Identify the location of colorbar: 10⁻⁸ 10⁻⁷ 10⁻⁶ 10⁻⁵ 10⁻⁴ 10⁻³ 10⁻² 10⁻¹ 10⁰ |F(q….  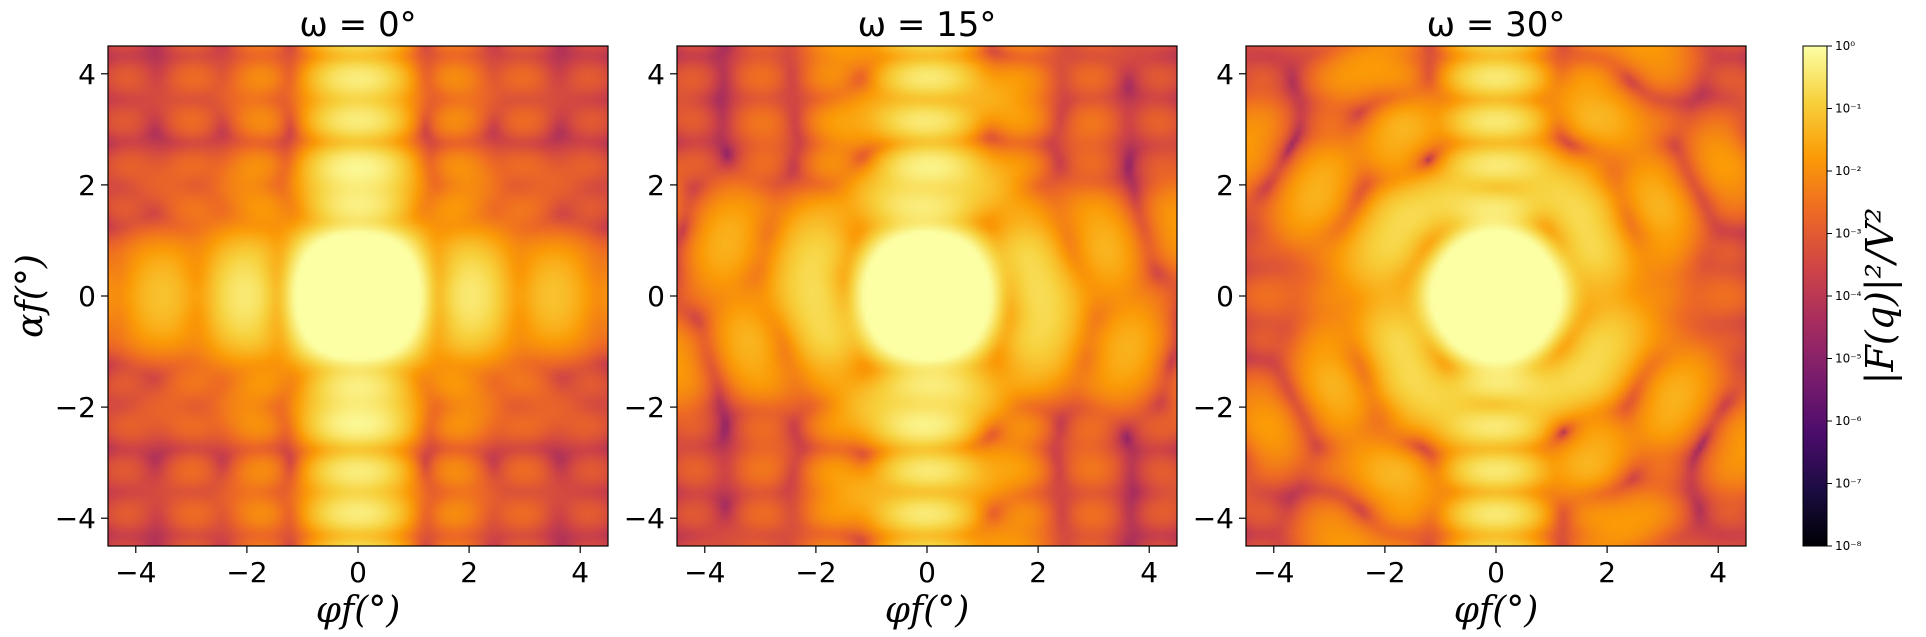
(1852, 296).